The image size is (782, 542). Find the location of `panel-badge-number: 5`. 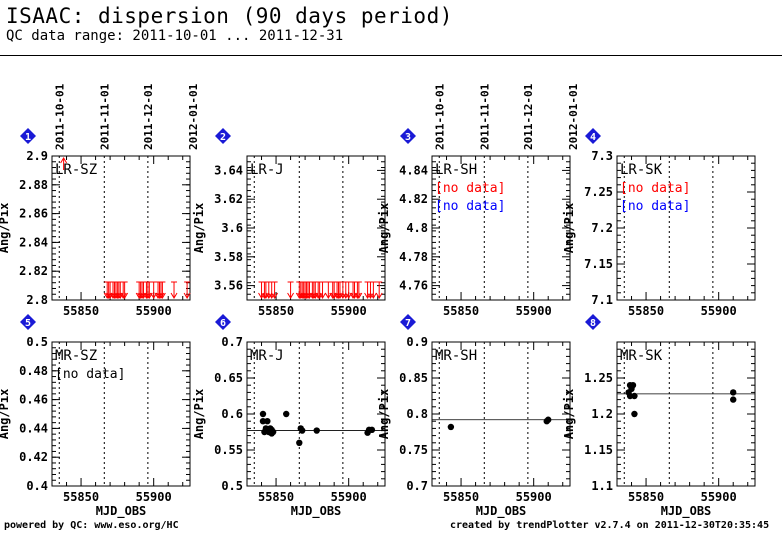

panel-badge-number: 5 is located at coordinates (28, 323).